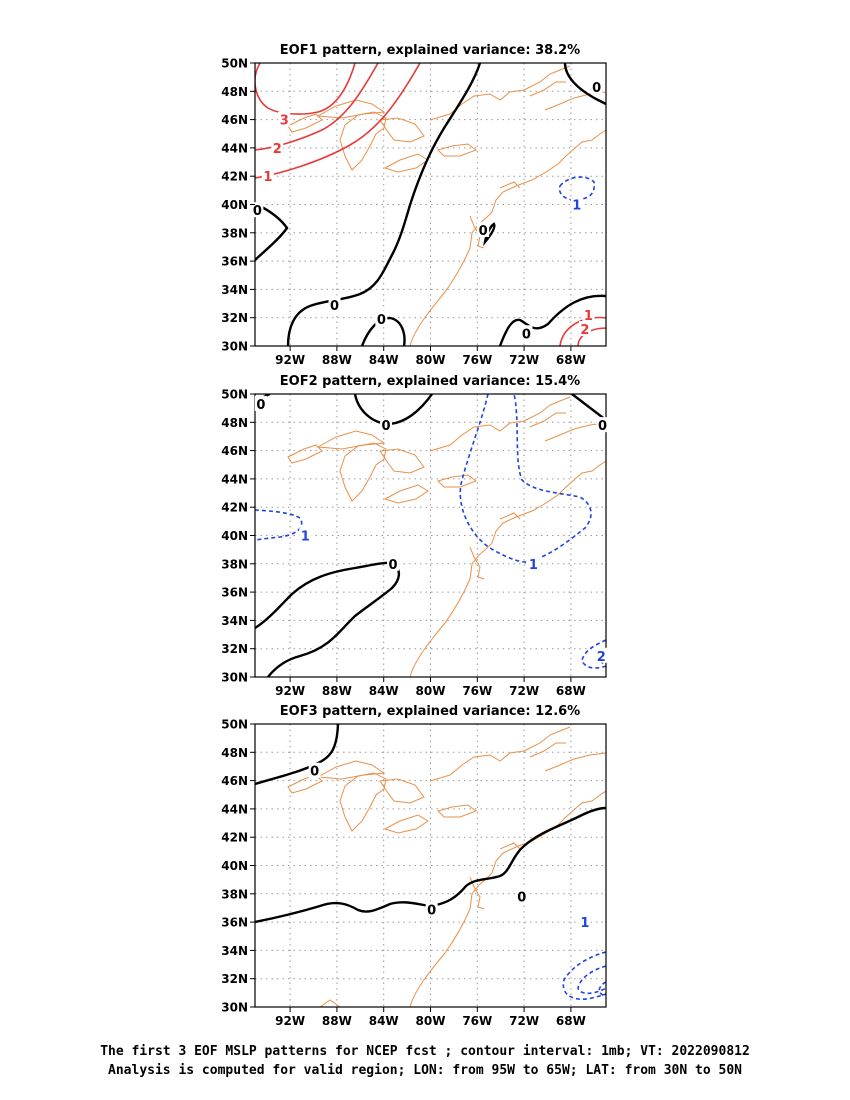 This screenshot has height=1100, width=850. I want to click on x-tick-label: 92W, so click(290, 360).